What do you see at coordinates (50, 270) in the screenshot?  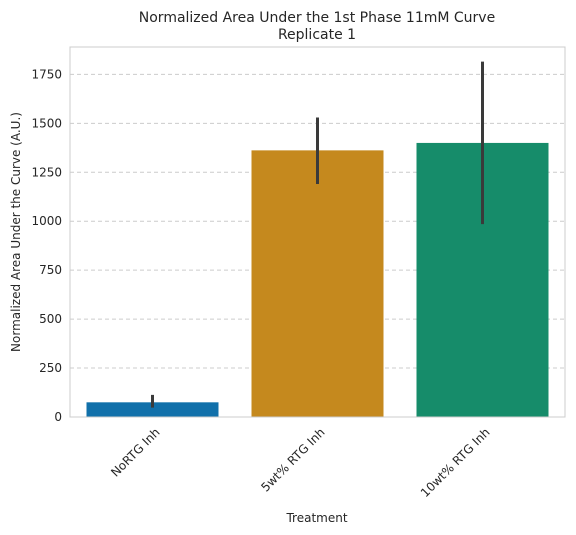 I see `y-tick-label: 750` at bounding box center [50, 270].